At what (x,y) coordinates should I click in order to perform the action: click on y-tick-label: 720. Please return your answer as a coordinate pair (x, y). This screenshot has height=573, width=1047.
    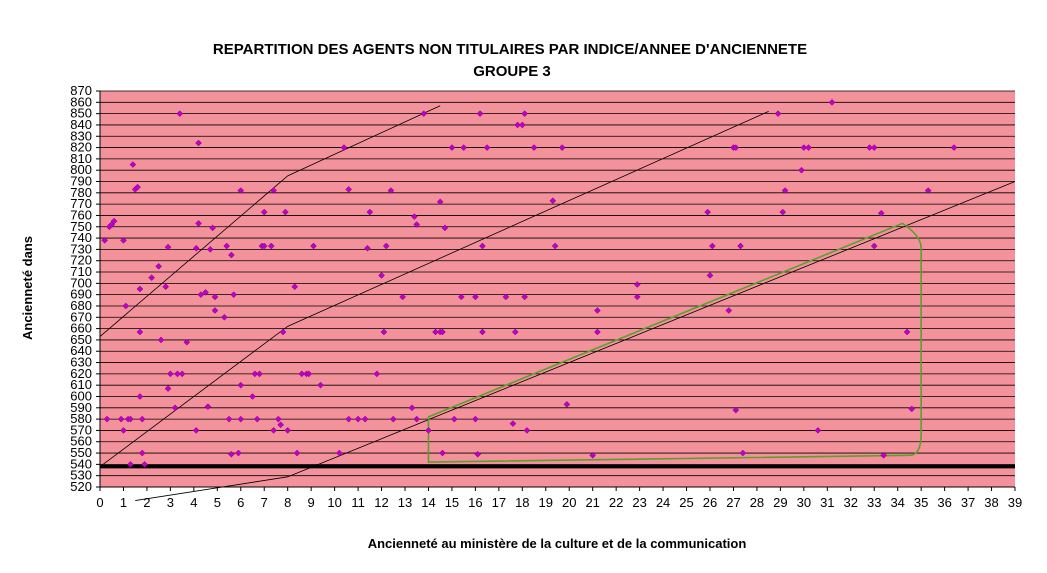
    Looking at the image, I should click on (81, 260).